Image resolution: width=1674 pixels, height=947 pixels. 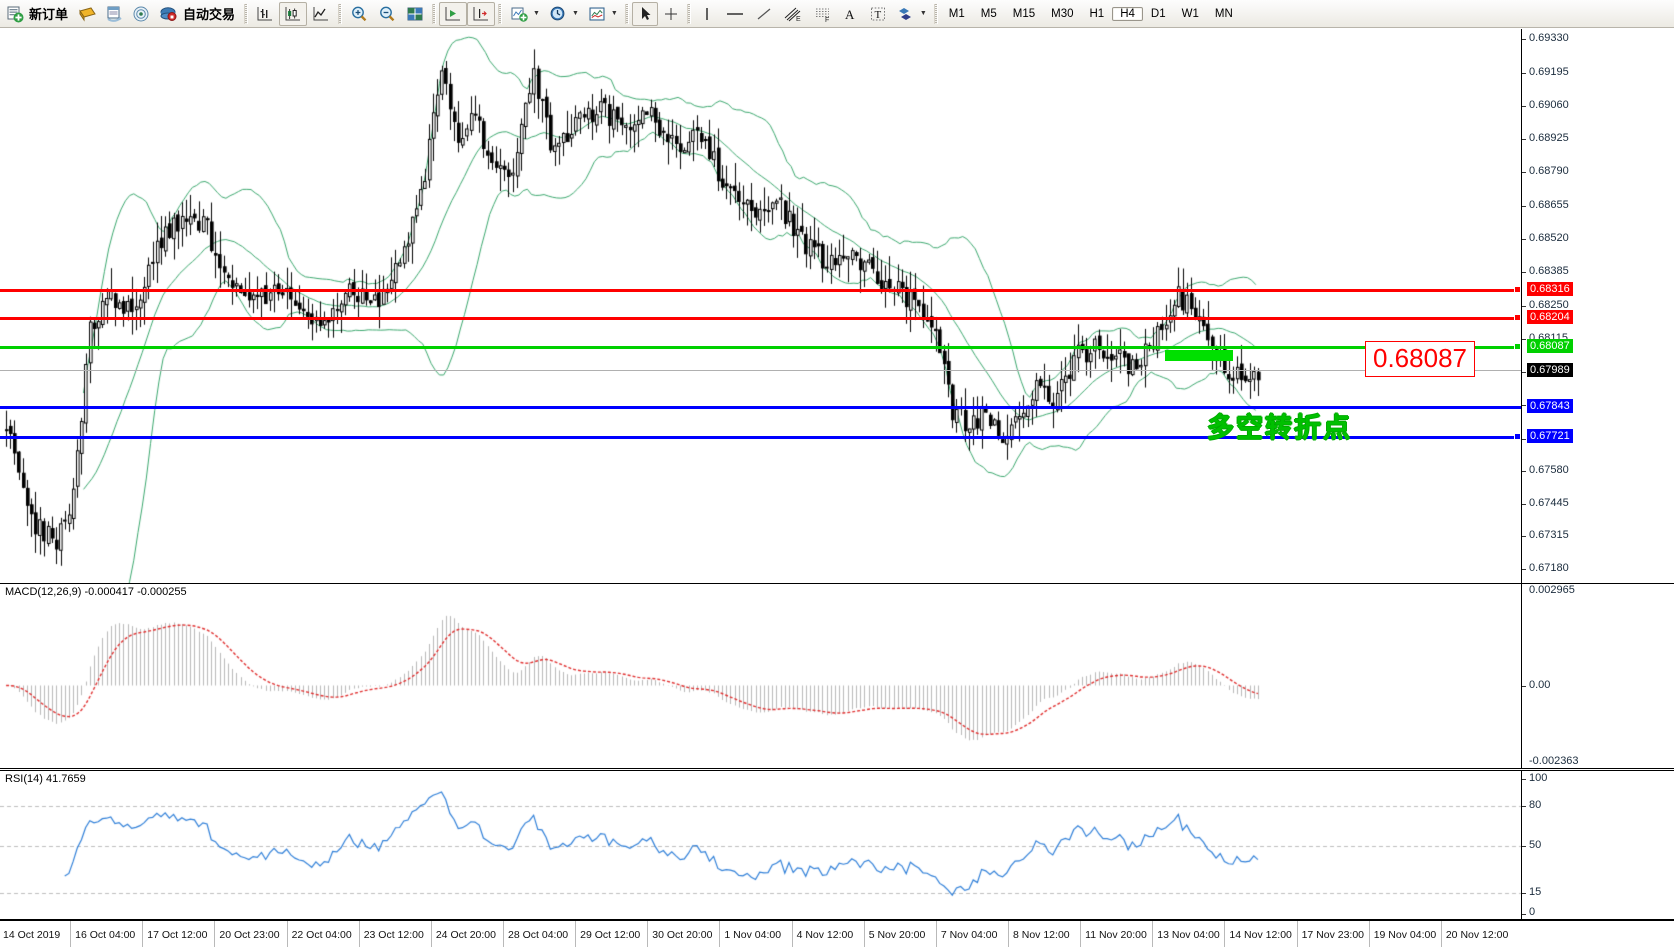 What do you see at coordinates (851, 14) in the screenshot?
I see `text-label-button: A` at bounding box center [851, 14].